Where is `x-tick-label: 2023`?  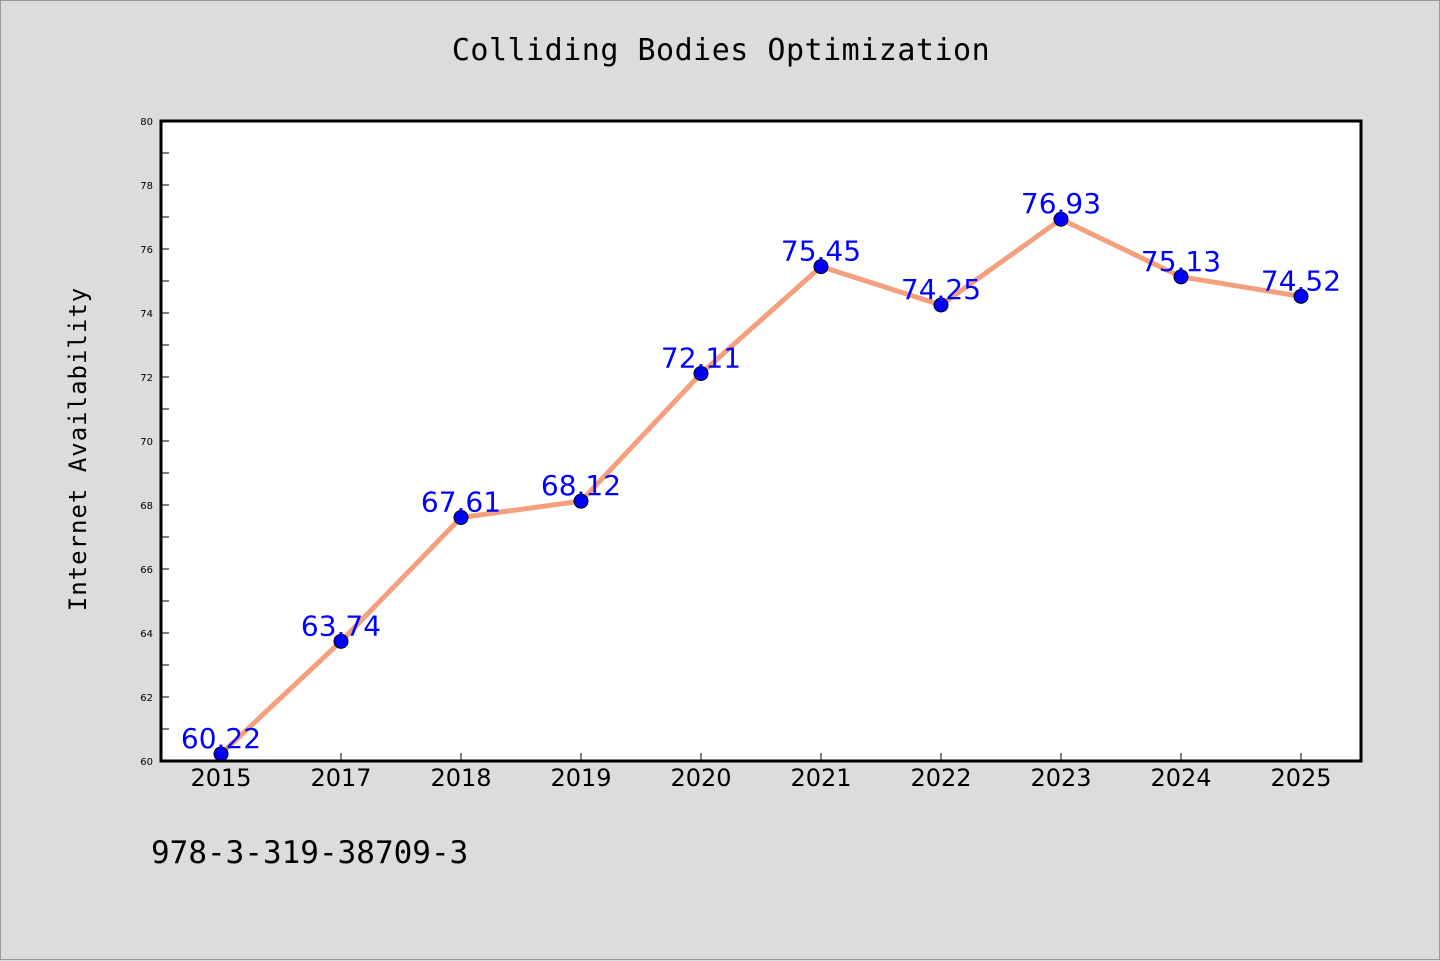 x-tick-label: 2023 is located at coordinates (1060, 778).